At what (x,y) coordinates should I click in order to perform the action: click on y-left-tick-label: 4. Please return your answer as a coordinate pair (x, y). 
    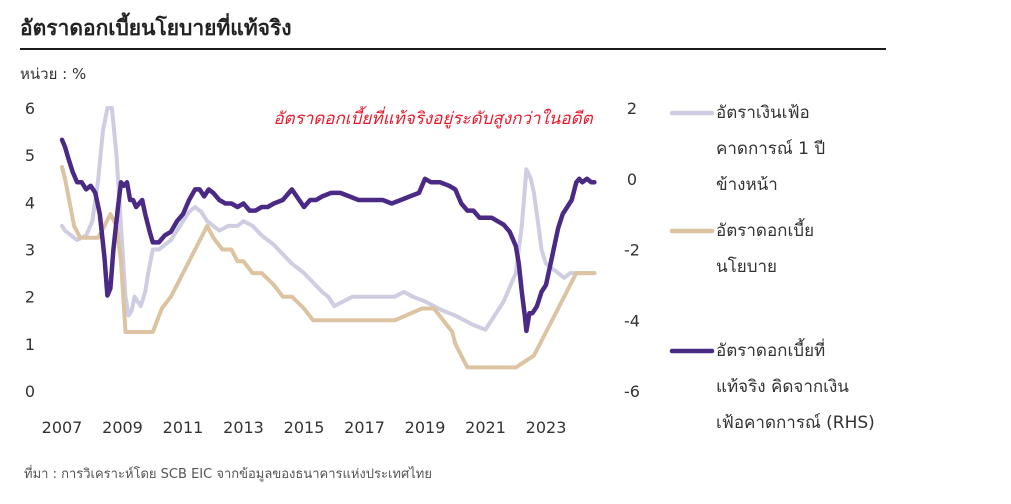
    Looking at the image, I should click on (30, 202).